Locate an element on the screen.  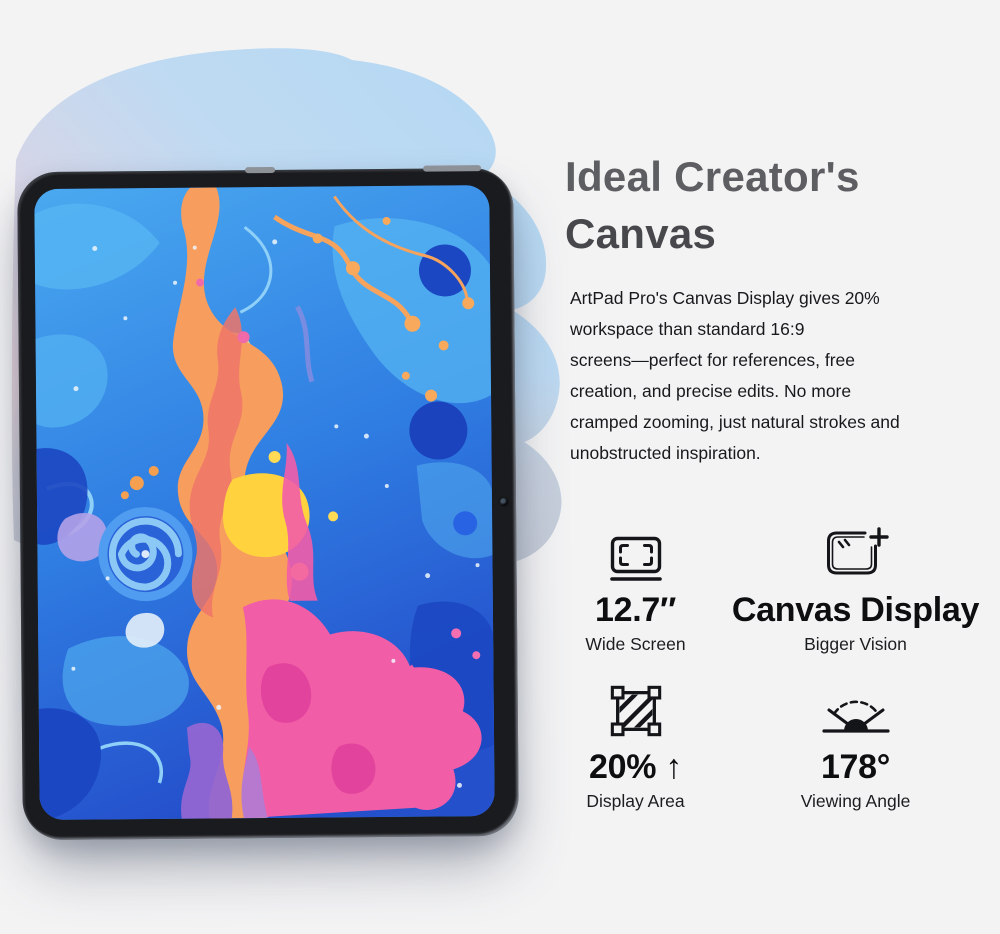
viewing-angle-icon is located at coordinates (856, 710).